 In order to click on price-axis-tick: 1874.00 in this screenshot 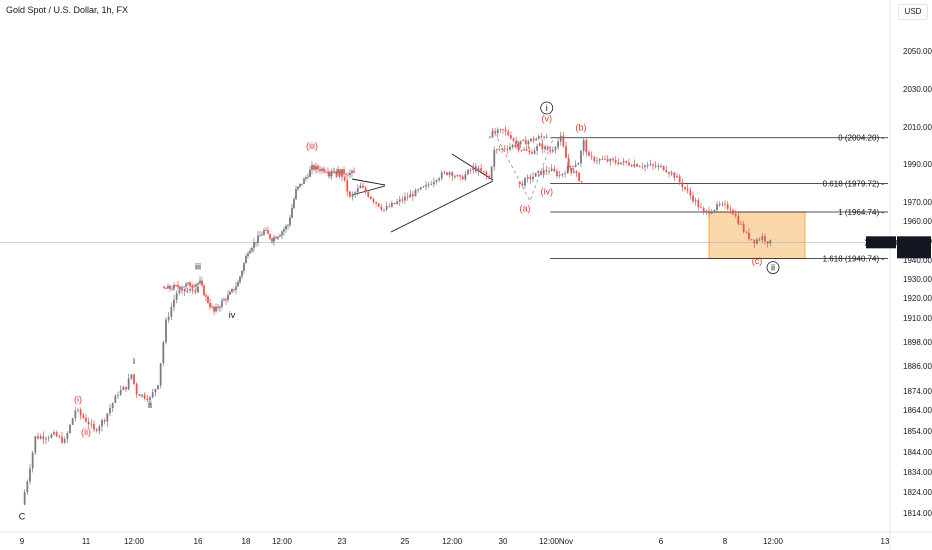, I will do `click(917, 391)`.